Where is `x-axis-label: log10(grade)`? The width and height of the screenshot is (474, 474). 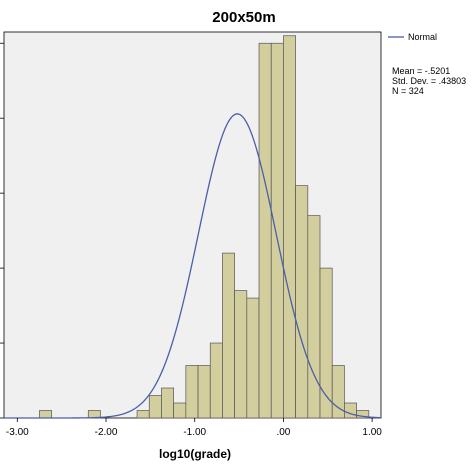
x-axis-label: log10(grade) is located at coordinates (195, 454).